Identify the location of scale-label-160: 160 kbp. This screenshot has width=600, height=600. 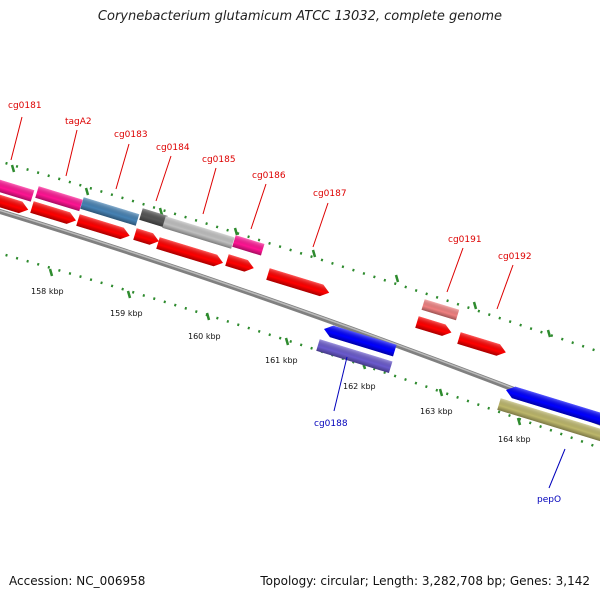
(204, 336).